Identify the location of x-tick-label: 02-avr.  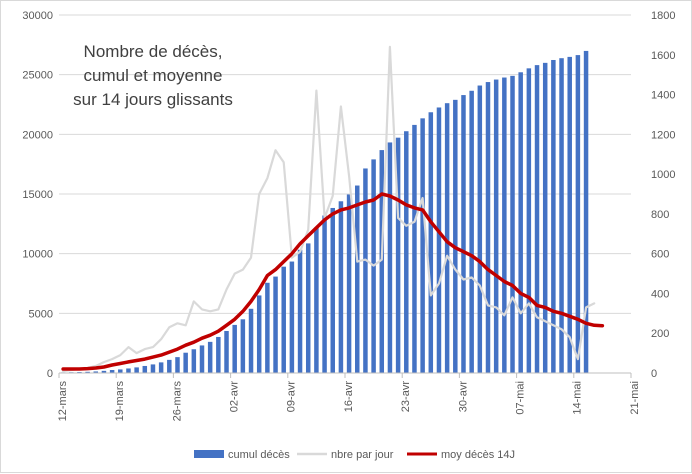
(235, 397).